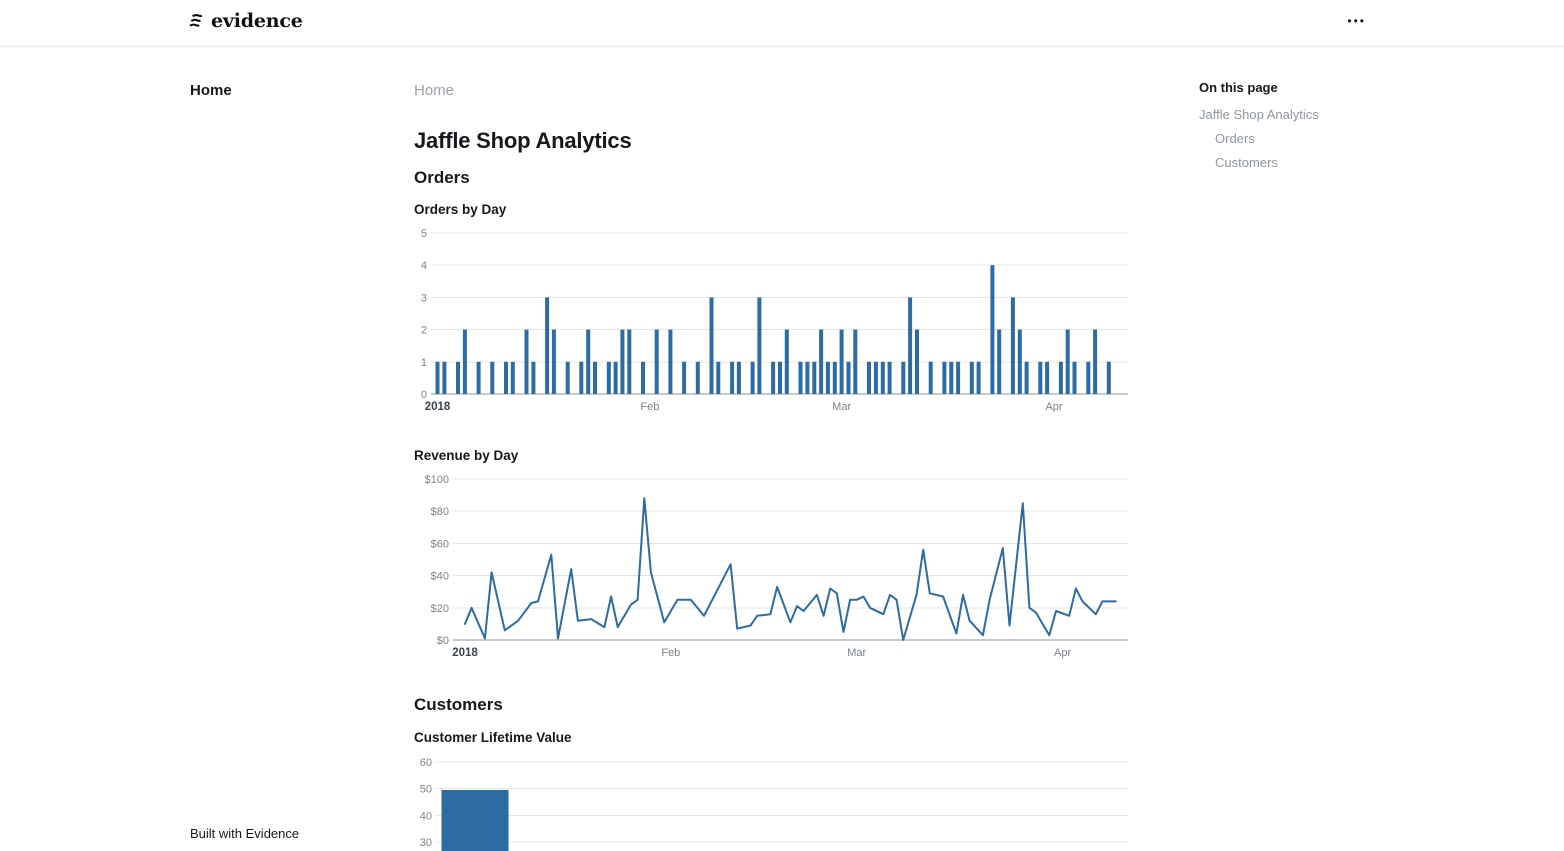 This screenshot has width=1564, height=851. Describe the element at coordinates (475, 820) in the screenshot. I see `clv-bar` at that location.